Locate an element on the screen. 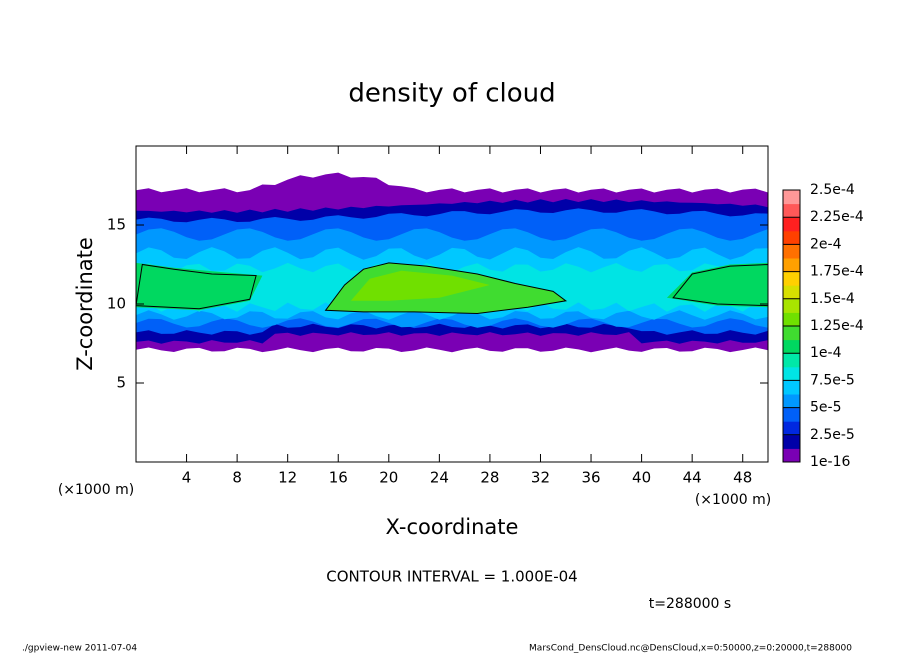 Image resolution: width=904 pixels, height=654 pixels. field-region is located at coordinates (420, 285).